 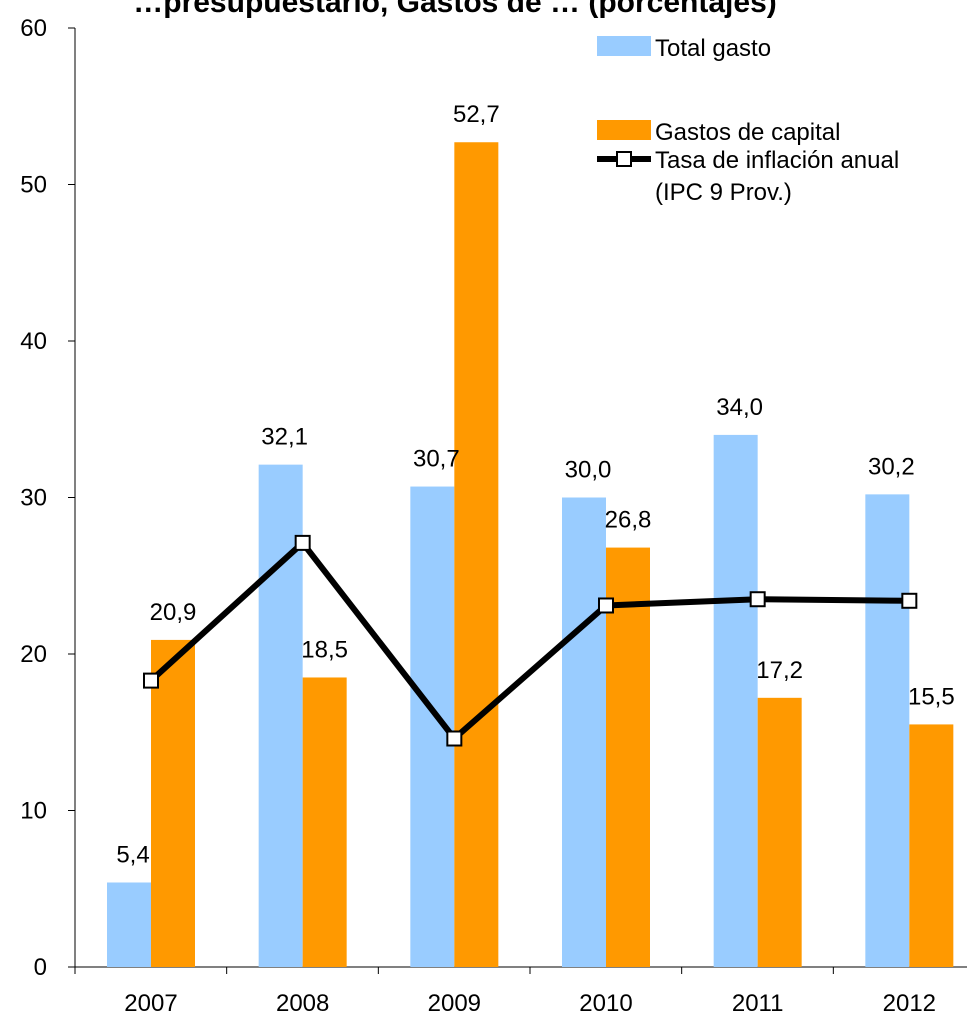 What do you see at coordinates (476, 114) in the screenshot?
I see `data-label-gastos-capital: 52,7` at bounding box center [476, 114].